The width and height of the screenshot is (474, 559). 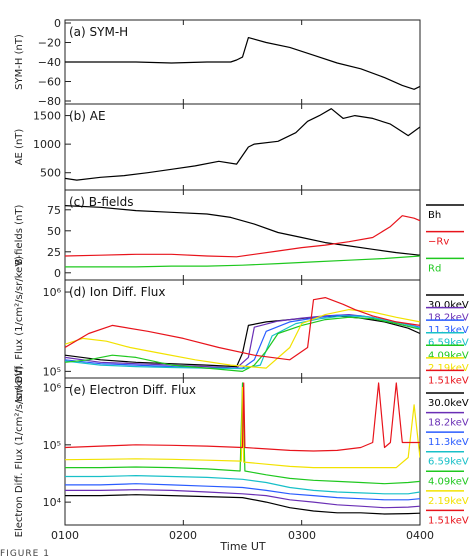 I want to click on panel-1: 500 1000 1500 AE (nT) (b) AE, so click(x=217, y=147).